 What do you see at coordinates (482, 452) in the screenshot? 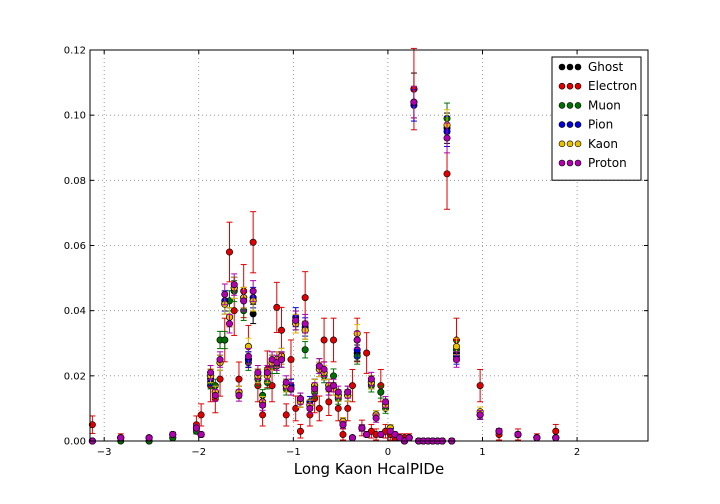
I see `x-tick-label: 1` at bounding box center [482, 452].